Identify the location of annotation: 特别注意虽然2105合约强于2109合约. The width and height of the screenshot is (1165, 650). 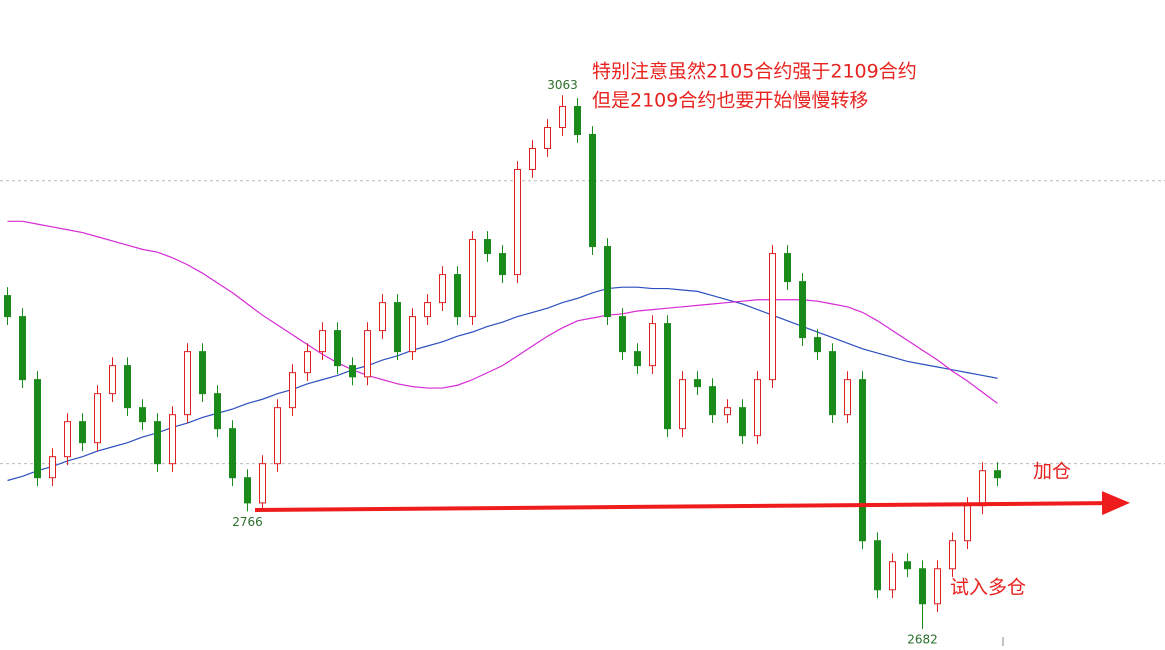
(754, 72).